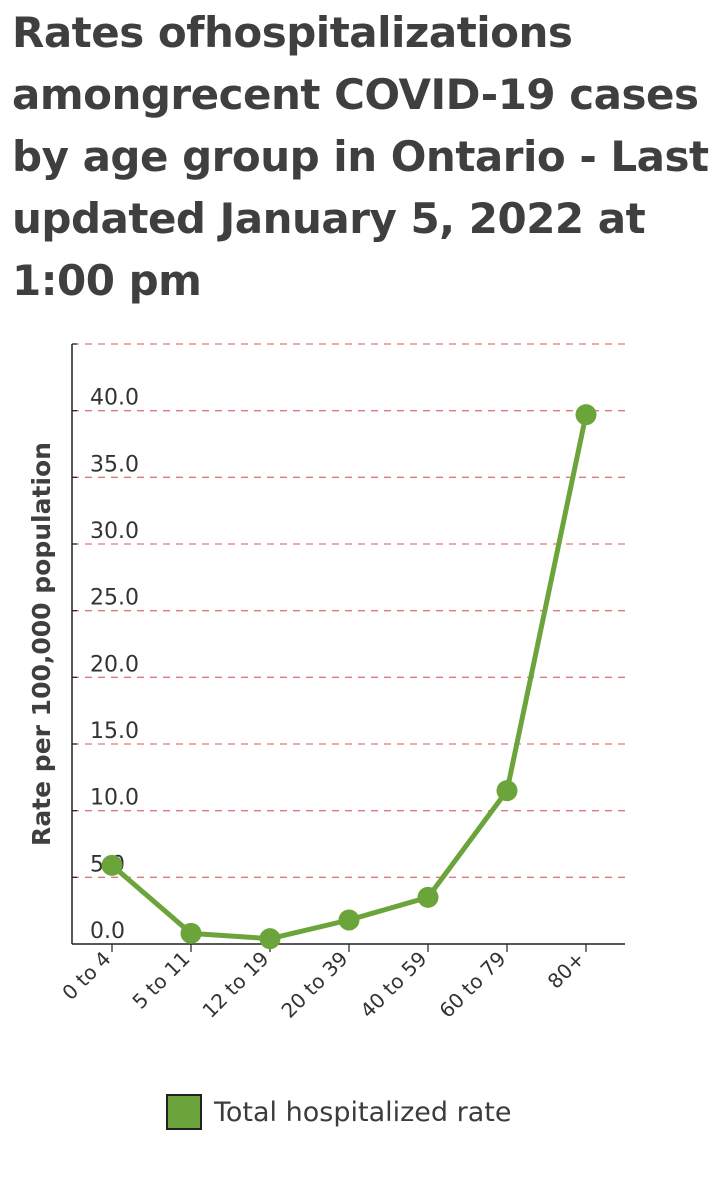 The height and width of the screenshot is (1200, 726). Describe the element at coordinates (472, 985) in the screenshot. I see `x-tick-label: 60 to 79` at that location.